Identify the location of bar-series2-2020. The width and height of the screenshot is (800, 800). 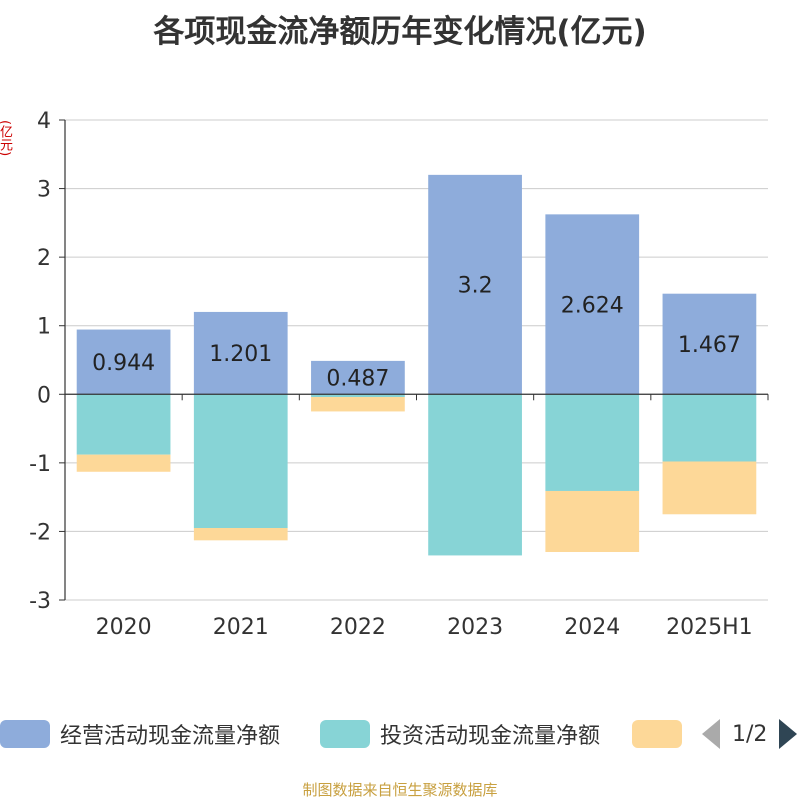
(123, 463).